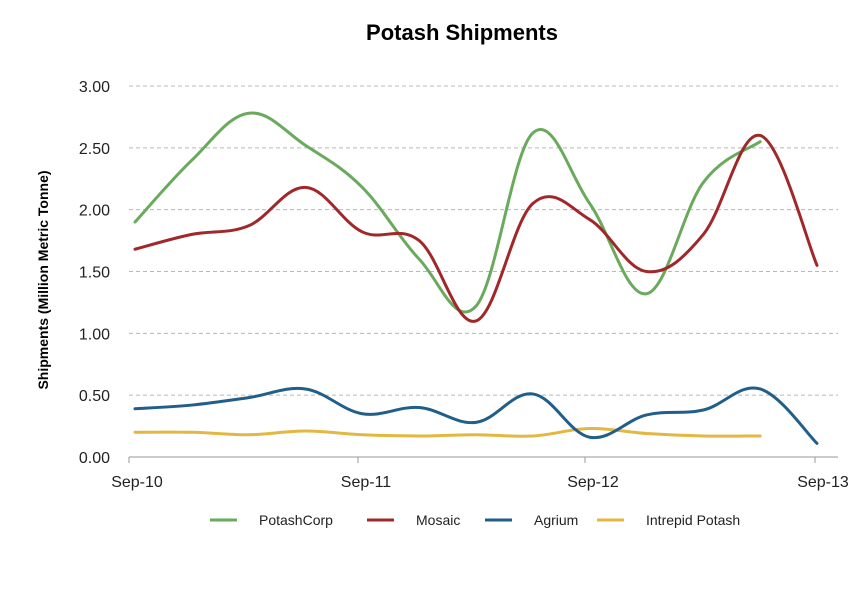 The image size is (861, 614). What do you see at coordinates (823, 482) in the screenshot?
I see `x-tick-label: Sep-13` at bounding box center [823, 482].